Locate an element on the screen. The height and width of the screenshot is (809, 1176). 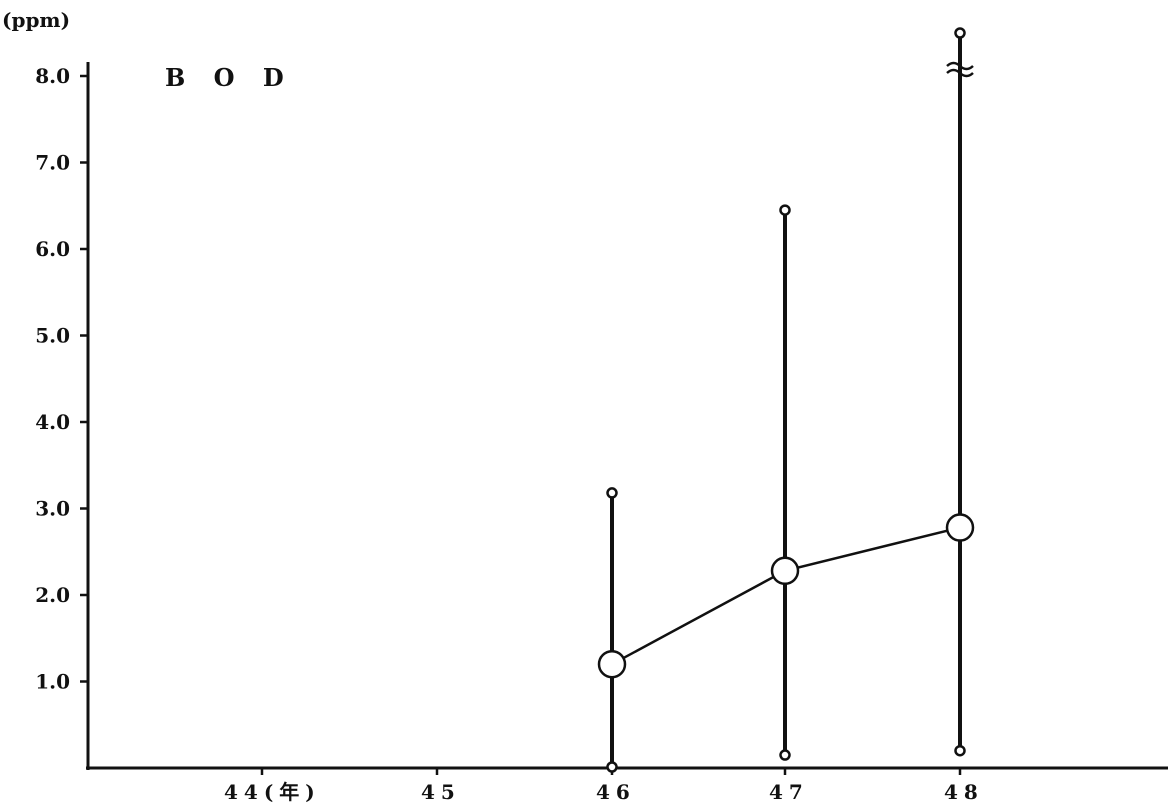
x-tick-label: 47 is located at coordinates (789, 792).